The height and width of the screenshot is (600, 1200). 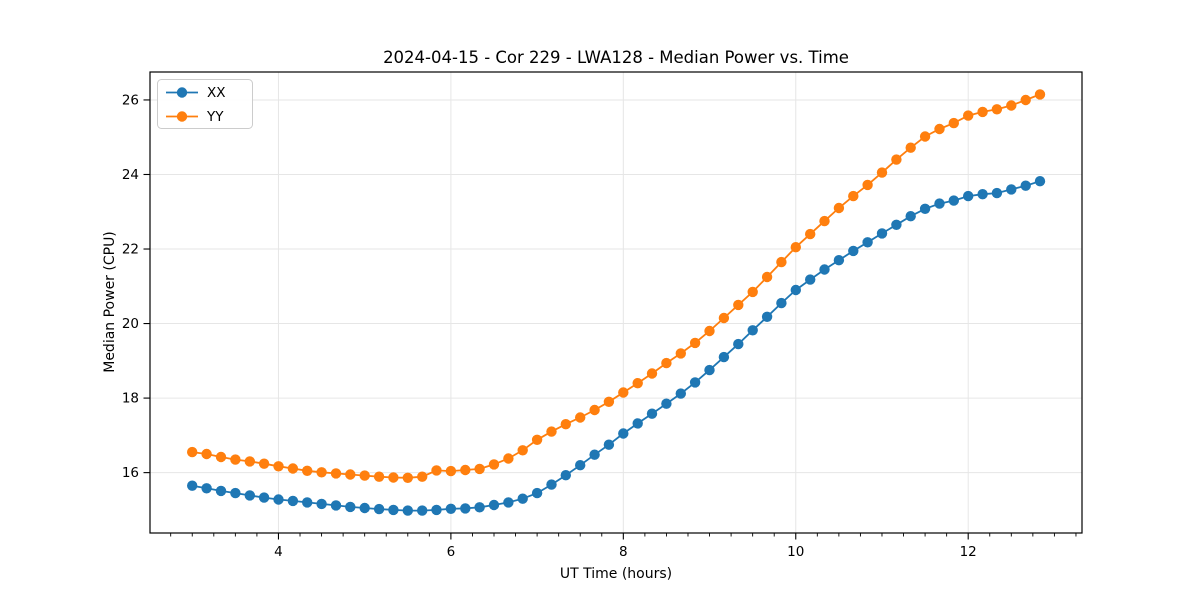 I want to click on y-tick-label: 16, so click(x=130, y=473).